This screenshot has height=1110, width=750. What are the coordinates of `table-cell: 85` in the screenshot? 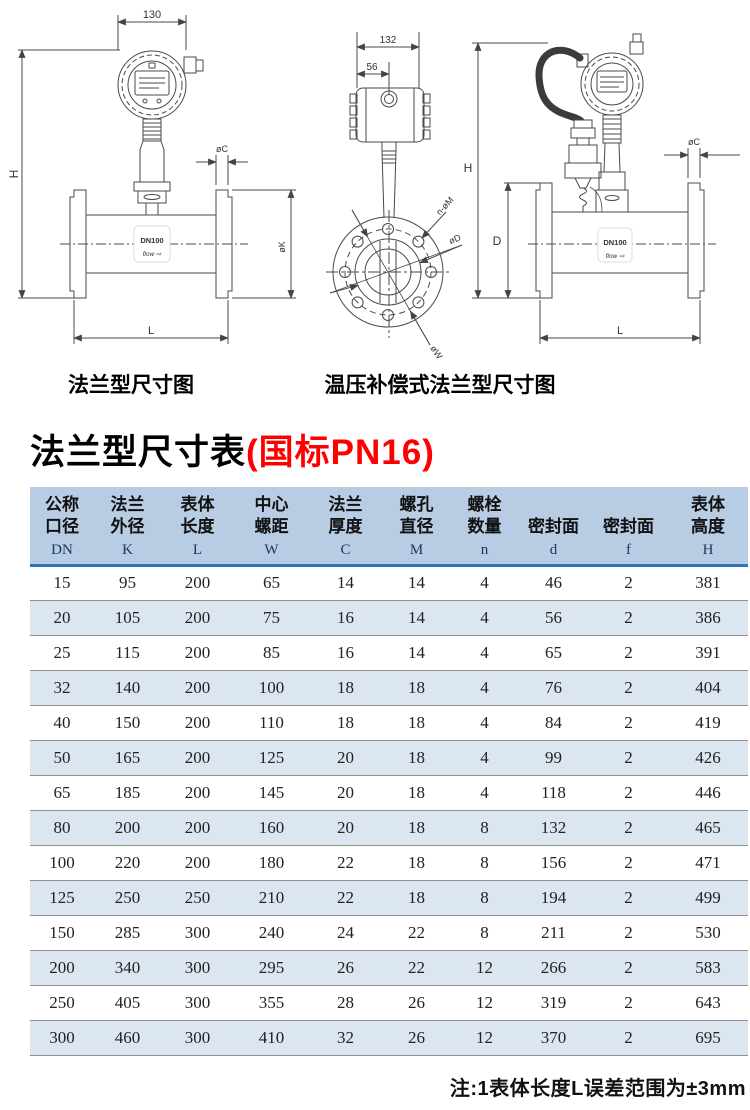 It's located at (271, 653).